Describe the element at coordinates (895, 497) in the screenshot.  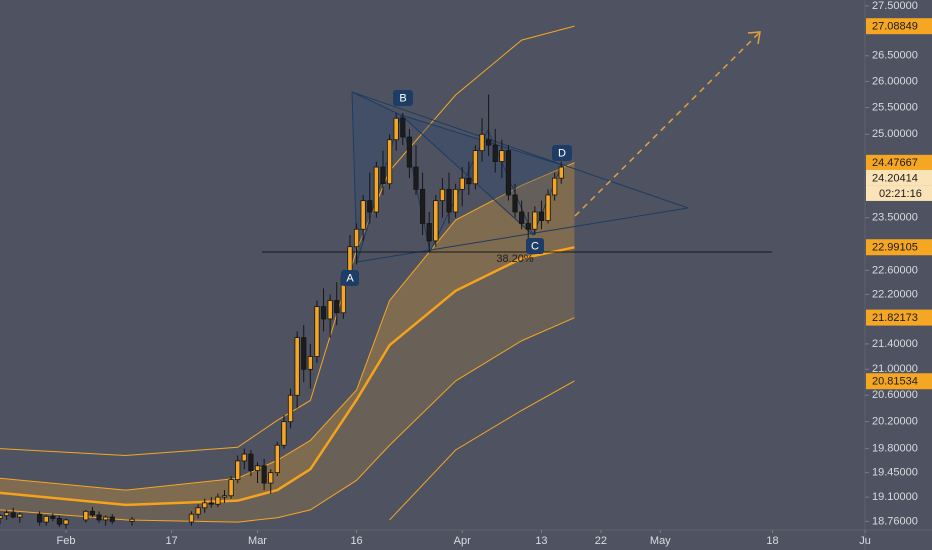
I see `y-tick-label: 19.10000` at that location.